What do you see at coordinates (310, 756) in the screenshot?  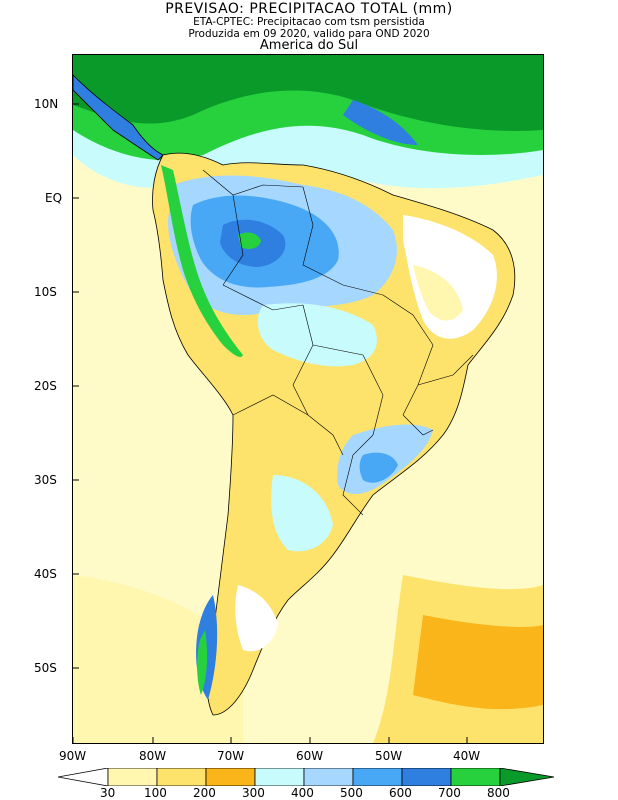 I see `lon-label-60w: 60W` at bounding box center [310, 756].